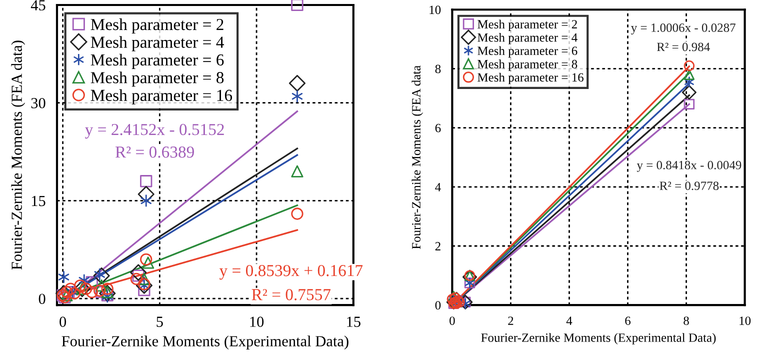 The height and width of the screenshot is (356, 760). I want to click on y-axis-title: Fourier-Zernike Moments (FEA data), so click(18, 155).